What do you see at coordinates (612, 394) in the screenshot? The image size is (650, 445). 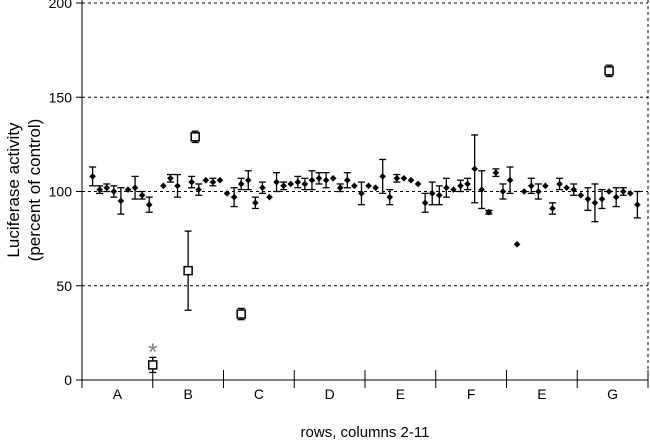 I see `x-group-label: G` at bounding box center [612, 394].